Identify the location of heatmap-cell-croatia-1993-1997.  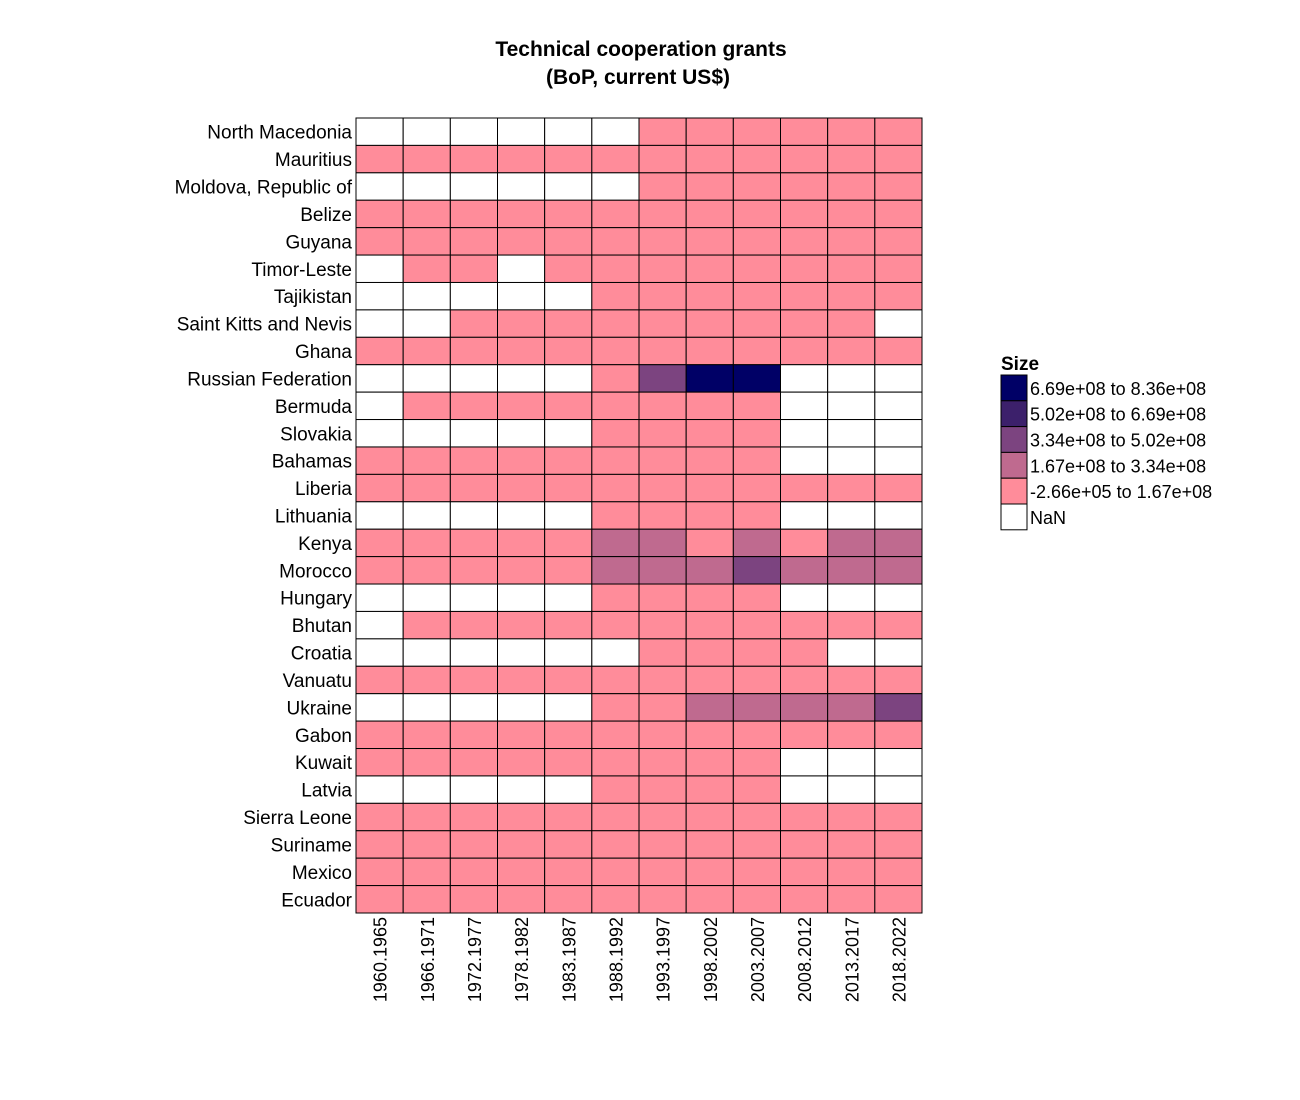
(662, 652).